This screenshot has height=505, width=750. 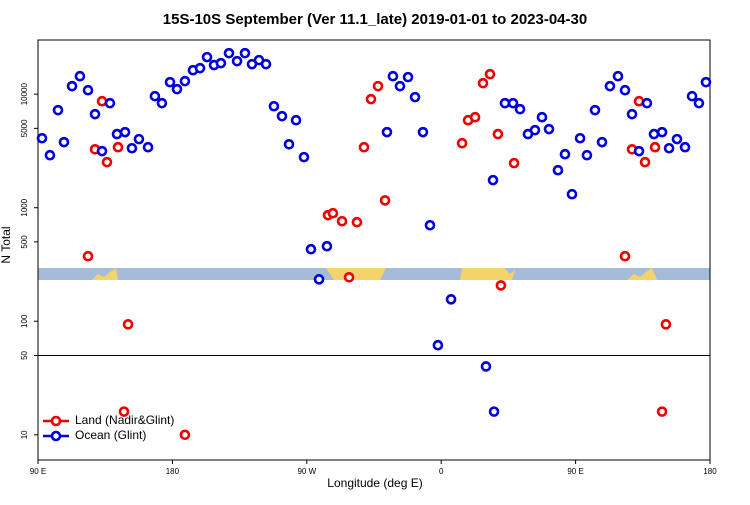 What do you see at coordinates (24, 94) in the screenshot?
I see `y-tick-label: 10000` at bounding box center [24, 94].